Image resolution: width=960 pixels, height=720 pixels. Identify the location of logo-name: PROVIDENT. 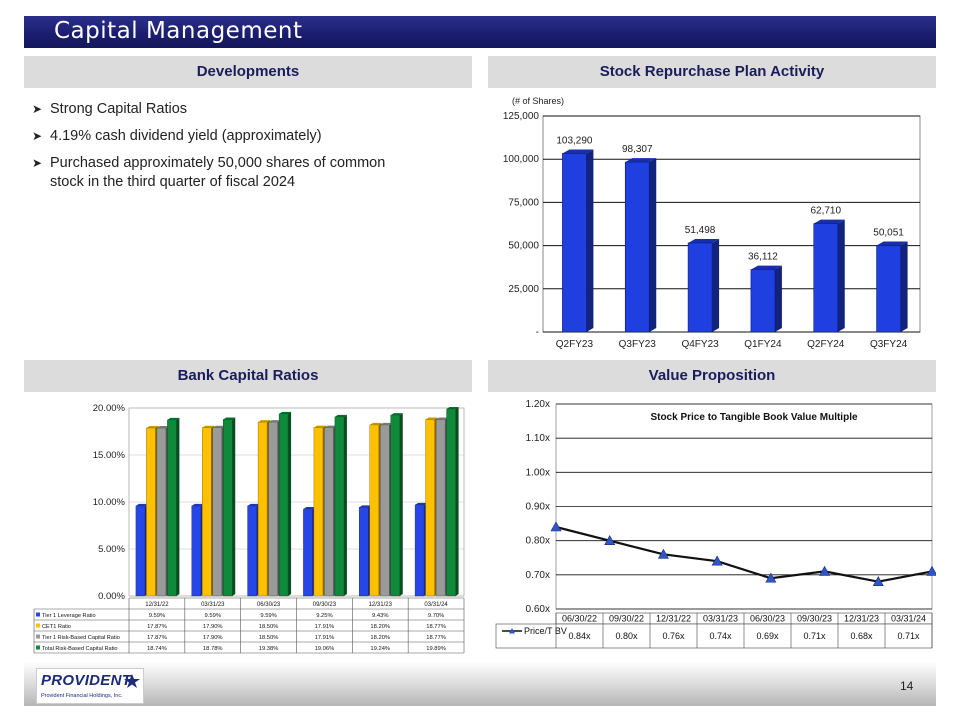
(86, 680).